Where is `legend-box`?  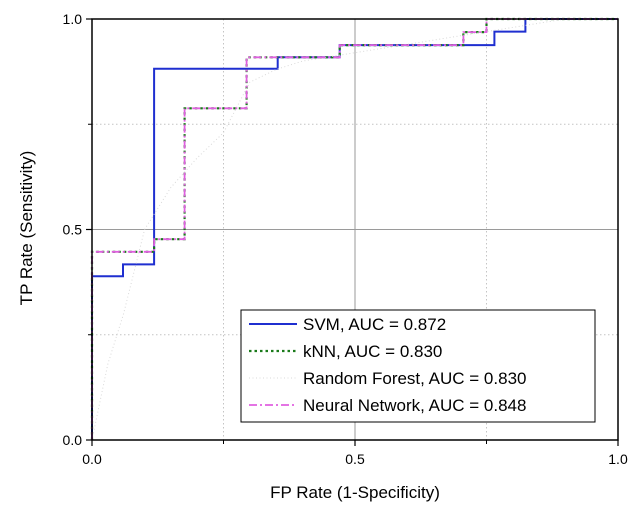 legend-box is located at coordinates (418, 366).